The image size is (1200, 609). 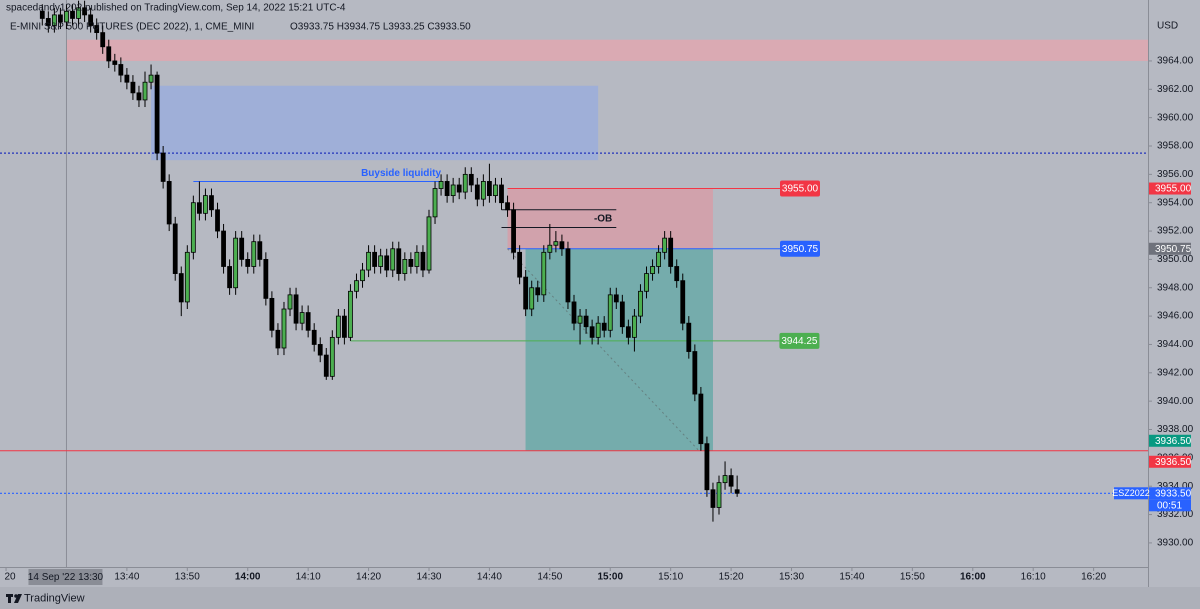 I want to click on y-tick-label: 3930.00, so click(x=1175, y=543).